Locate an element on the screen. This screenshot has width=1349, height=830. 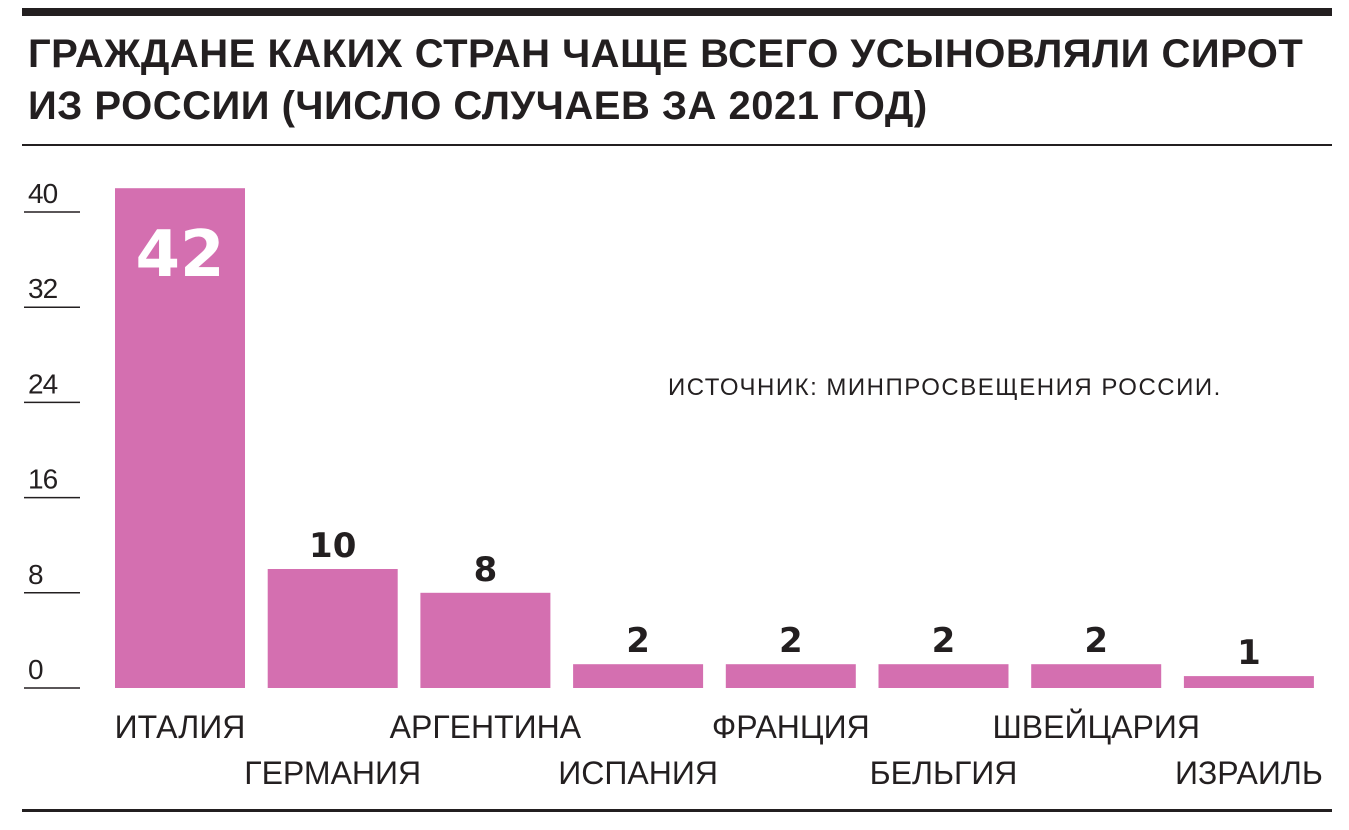
category-label: АРГЕНТИНА is located at coordinates (486, 727).